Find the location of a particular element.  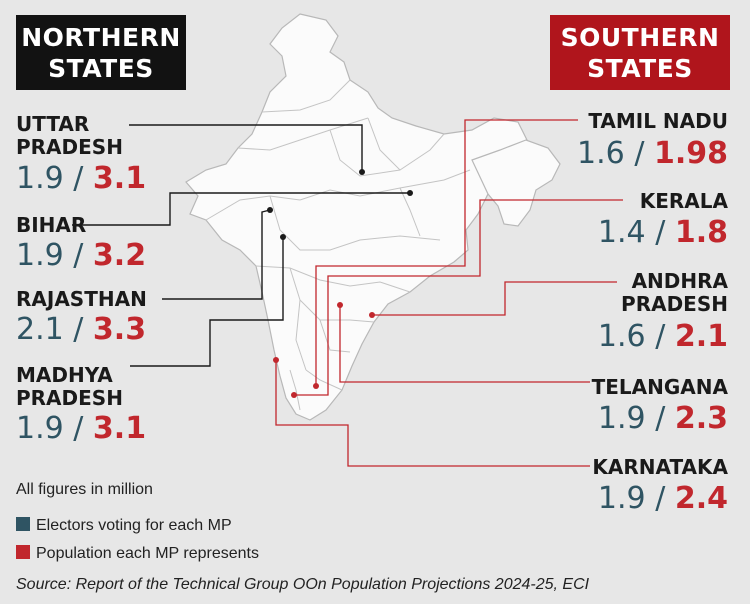

header-line: SOUTHERN is located at coordinates (640, 37).